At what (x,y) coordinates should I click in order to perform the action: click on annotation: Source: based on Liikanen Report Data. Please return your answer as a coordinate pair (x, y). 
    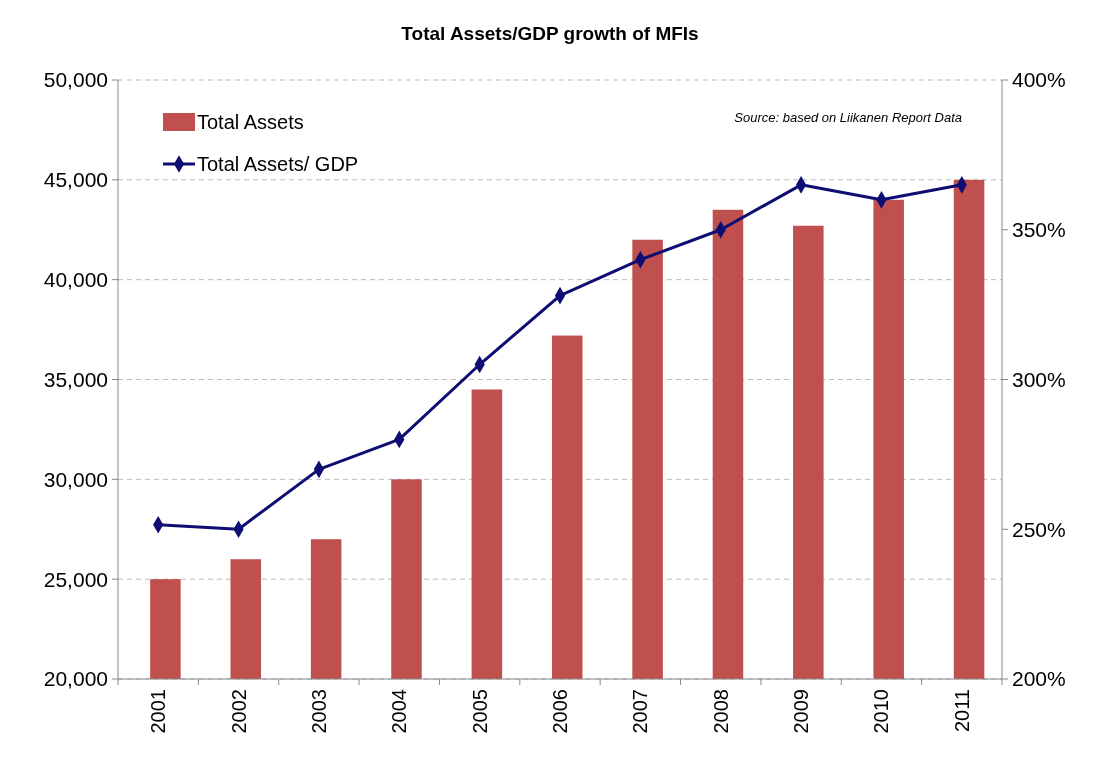
    Looking at the image, I should click on (848, 117).